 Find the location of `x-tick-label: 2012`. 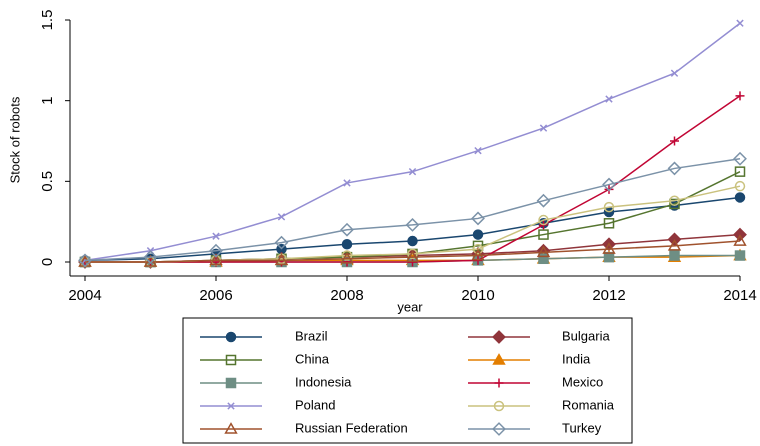

x-tick-label: 2012 is located at coordinates (608, 295).